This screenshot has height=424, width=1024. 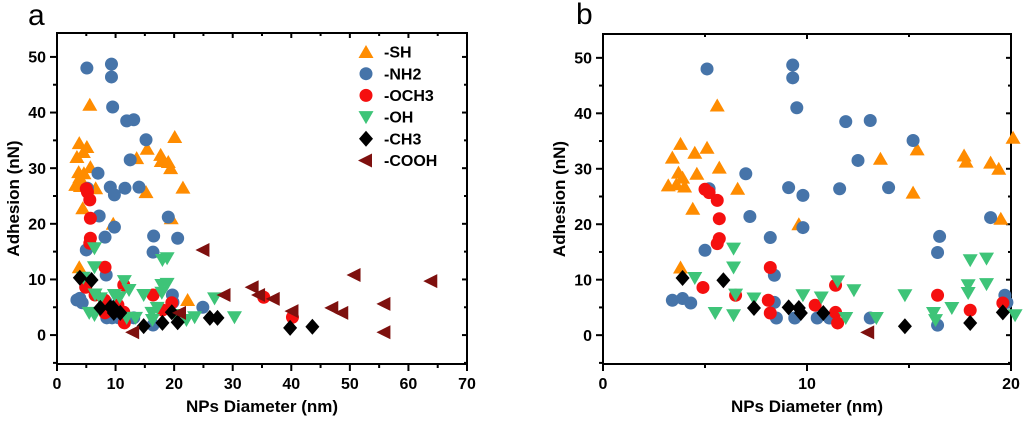 I want to click on panel-b-letter: b, so click(x=584, y=15).